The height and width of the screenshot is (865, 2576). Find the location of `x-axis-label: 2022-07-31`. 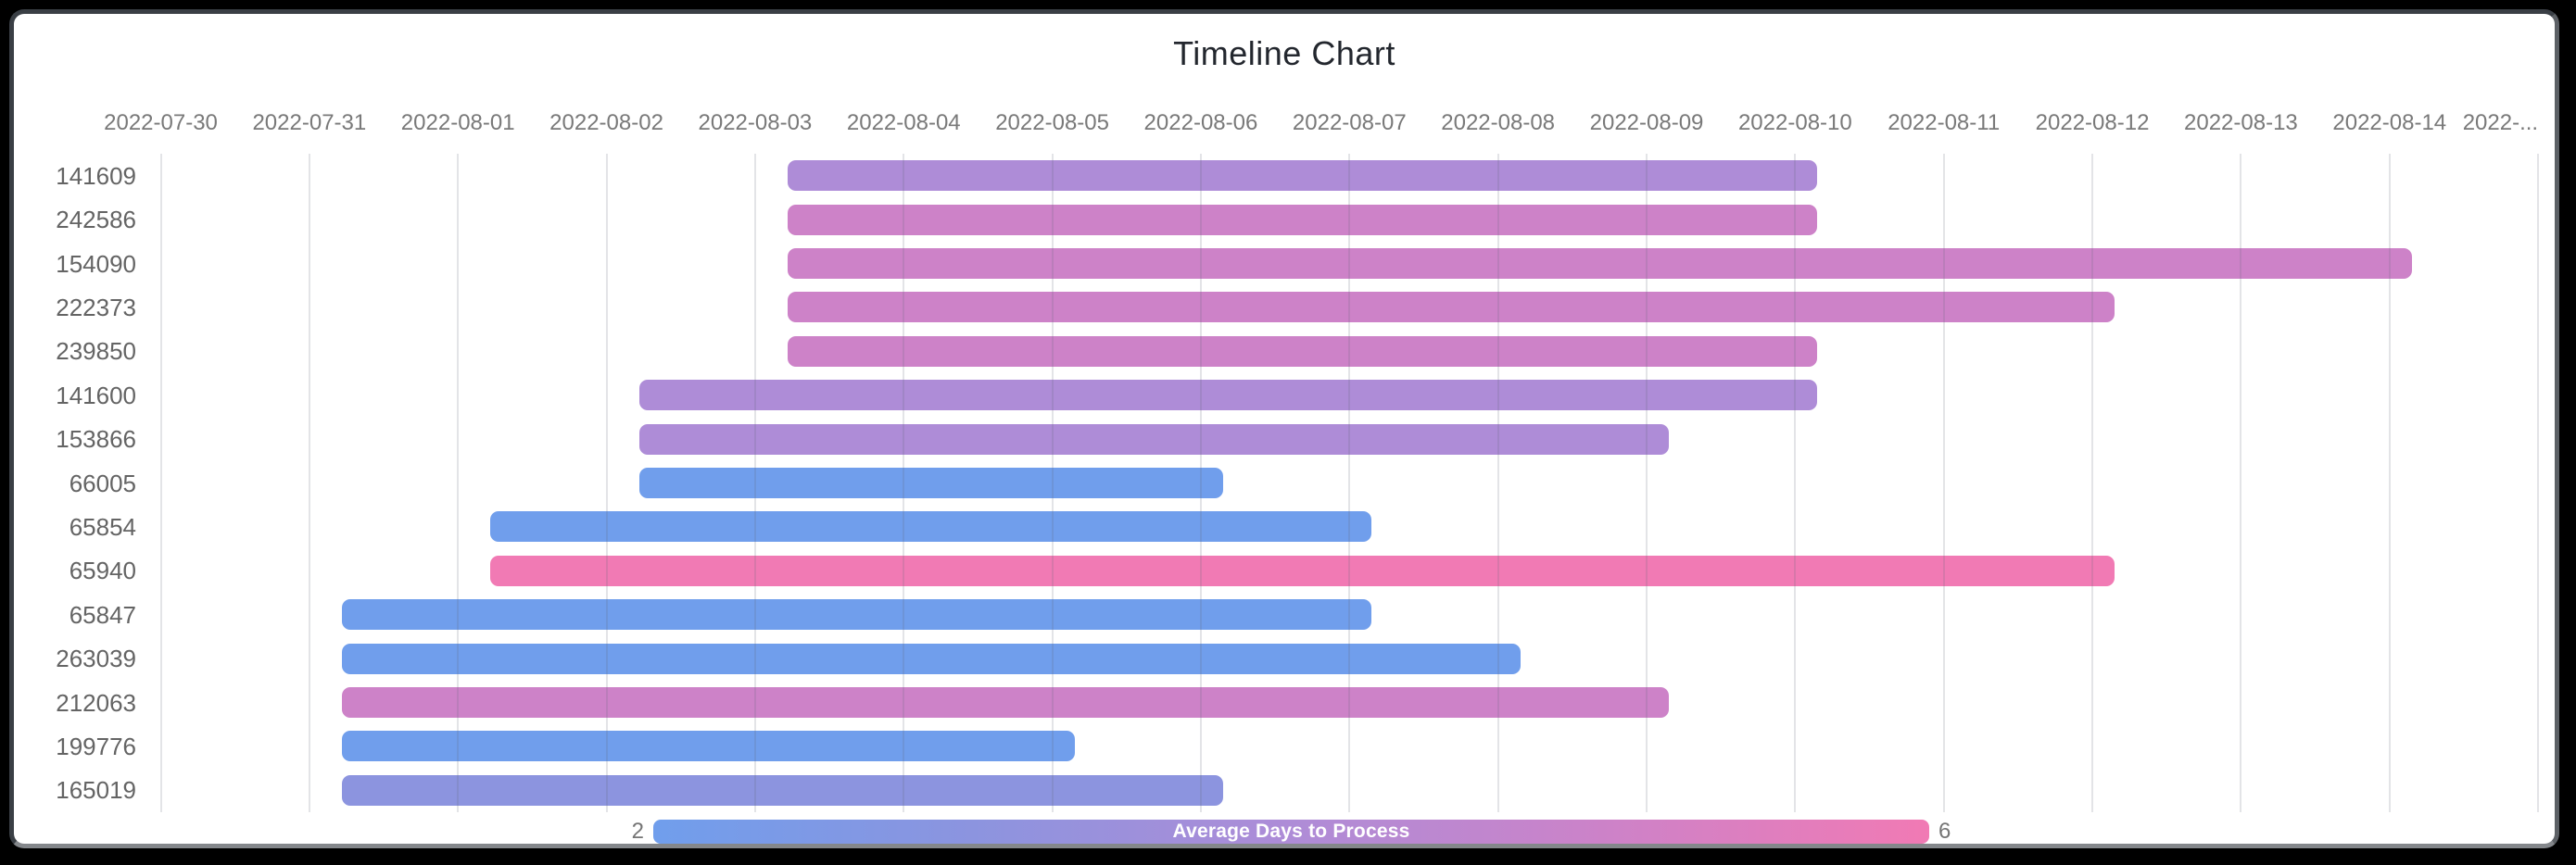

x-axis-label: 2022-07-31 is located at coordinates (309, 122).